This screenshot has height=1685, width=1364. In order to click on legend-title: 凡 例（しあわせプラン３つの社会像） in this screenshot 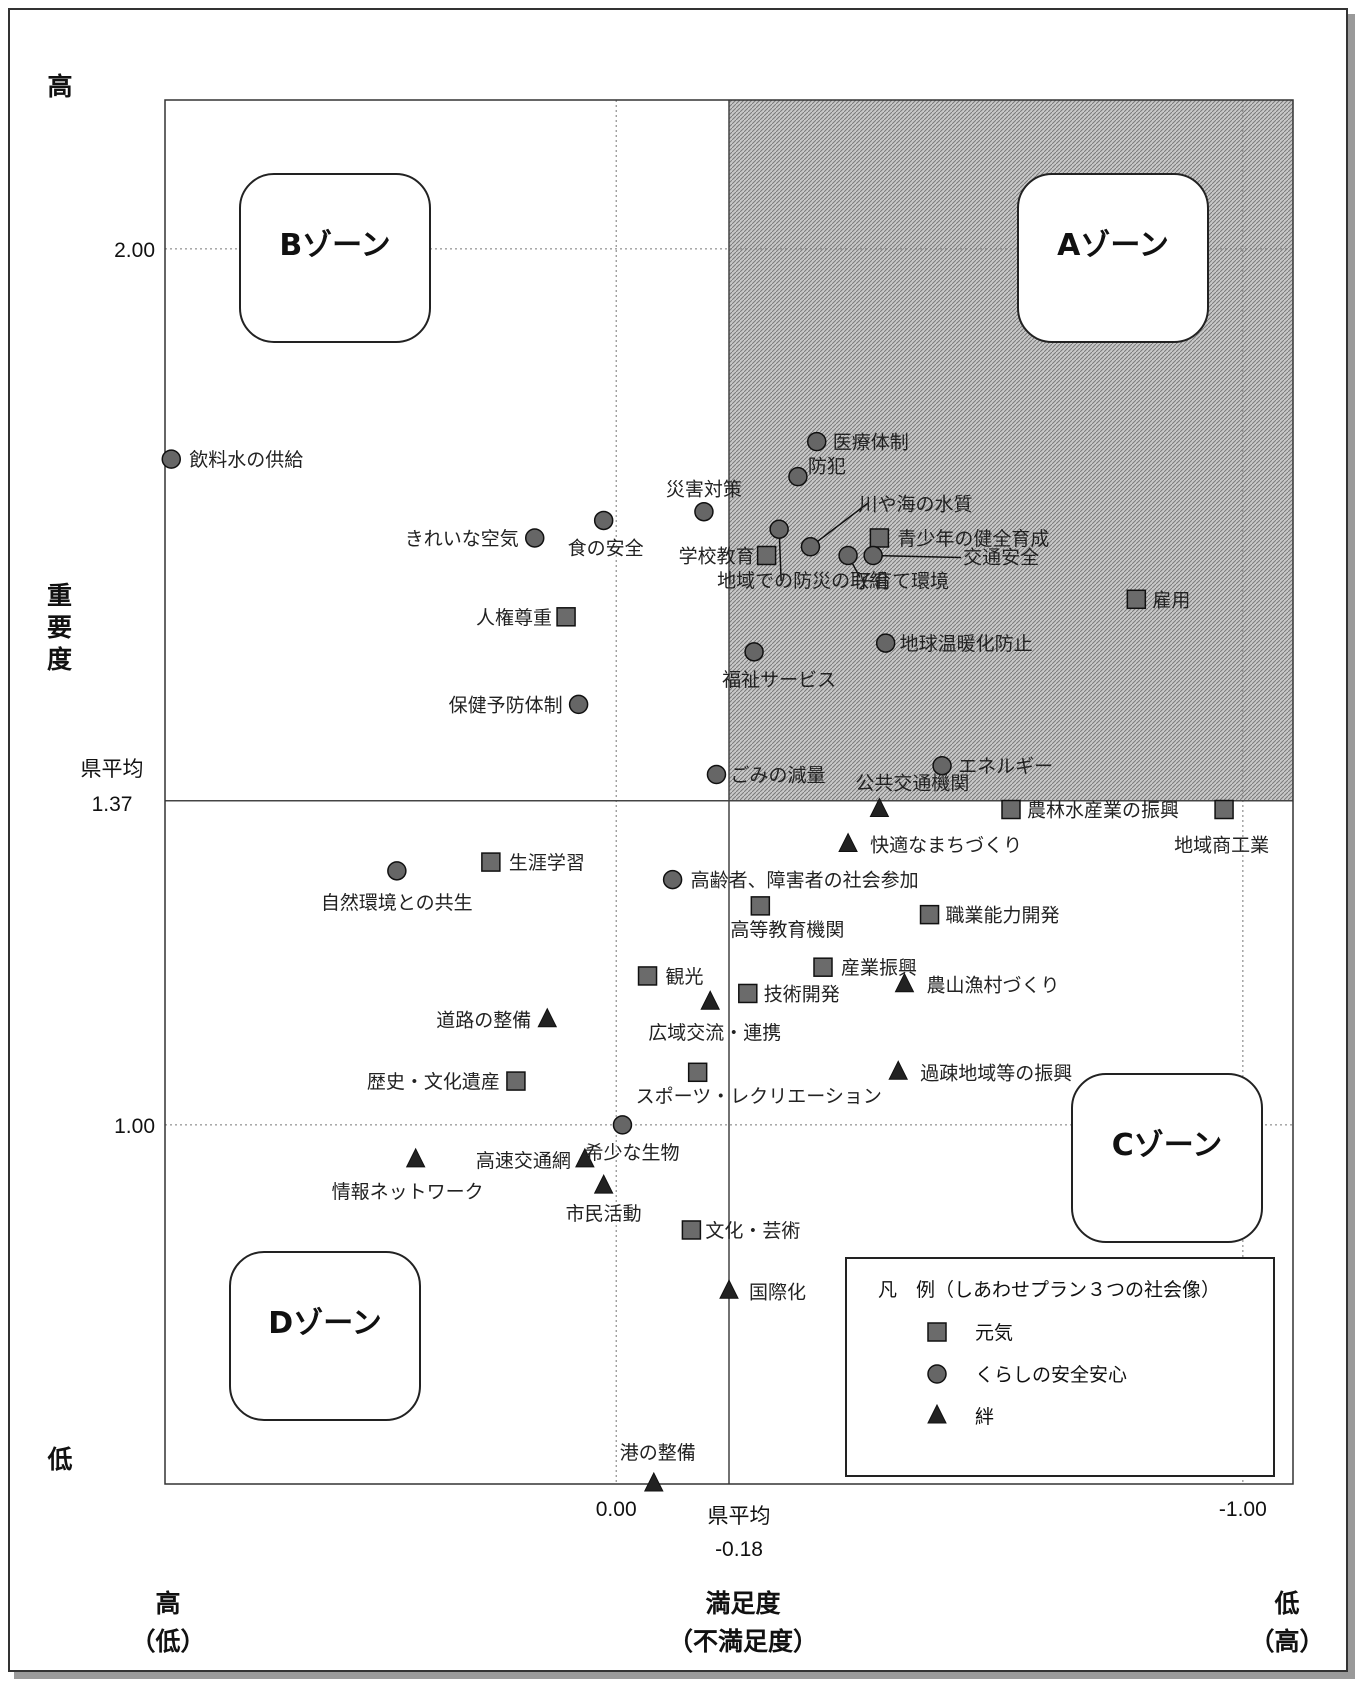, I will do `click(1049, 1290)`.